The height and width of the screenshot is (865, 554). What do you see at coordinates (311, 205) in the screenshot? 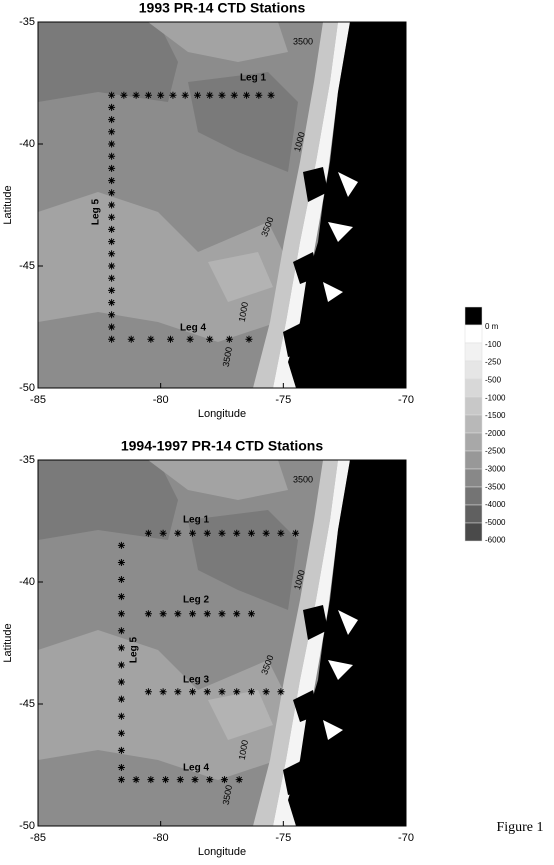
I see `shelf` at bounding box center [311, 205].